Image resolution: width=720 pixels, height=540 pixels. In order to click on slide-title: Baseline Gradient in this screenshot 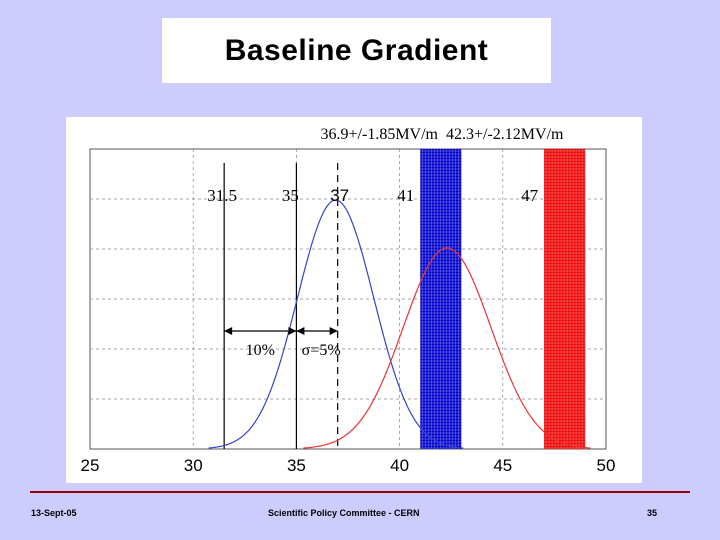, I will do `click(356, 50)`.